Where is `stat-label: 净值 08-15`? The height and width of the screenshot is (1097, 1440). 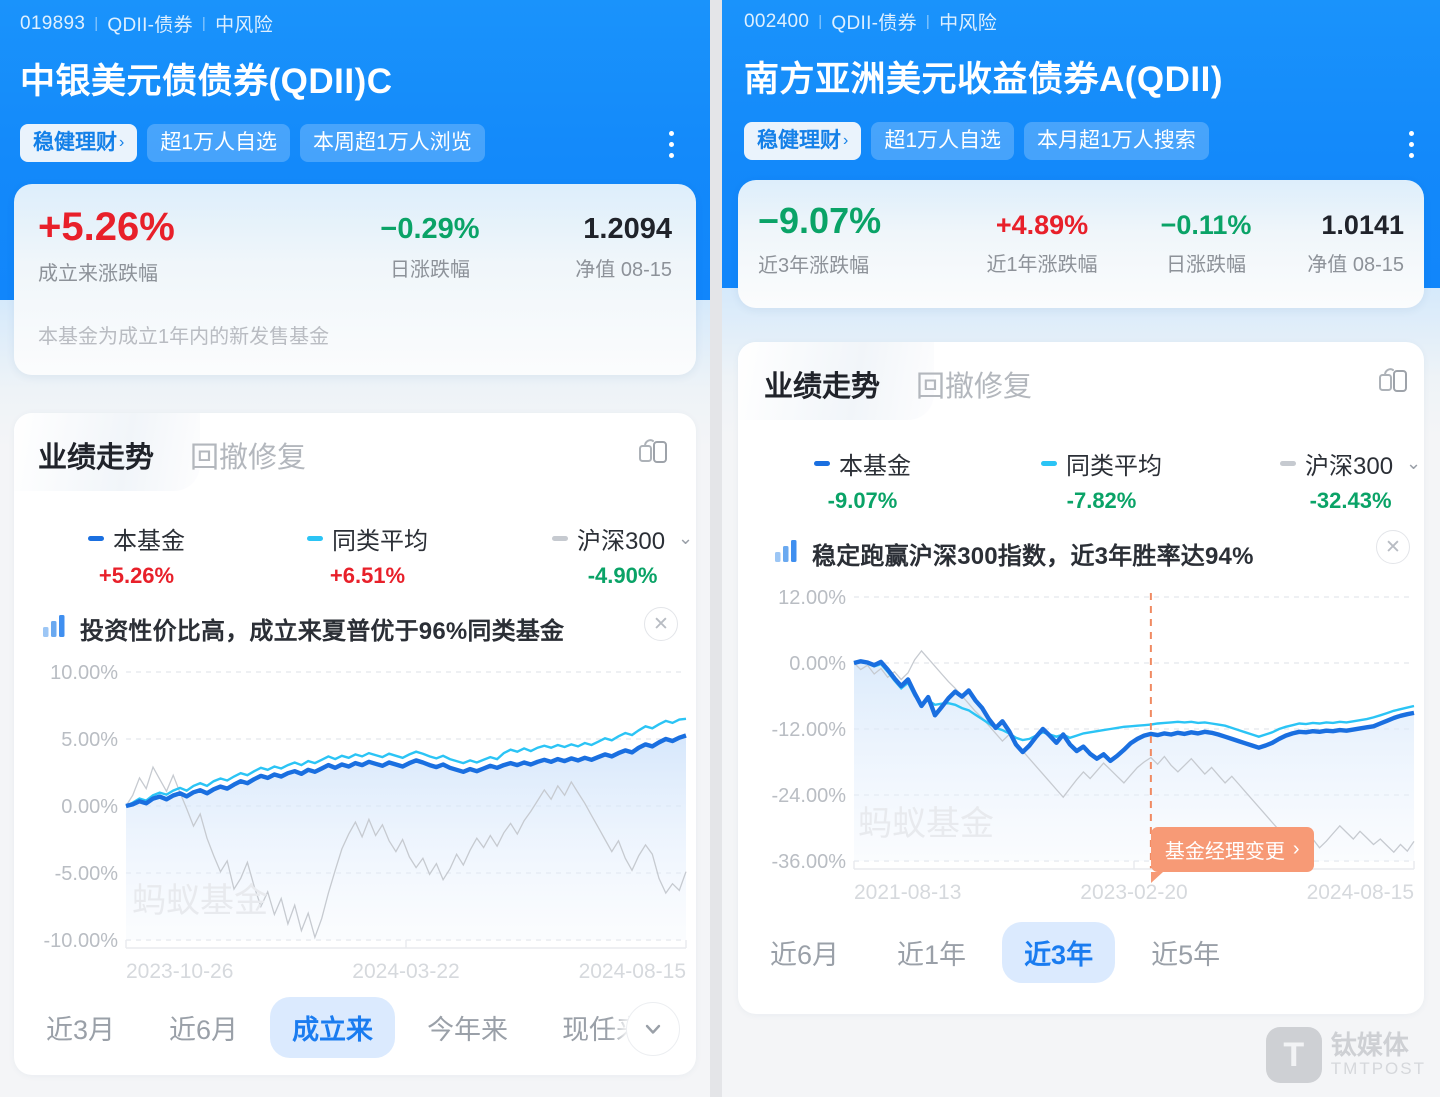
stat-label: 净值 08-15 is located at coordinates (623, 270).